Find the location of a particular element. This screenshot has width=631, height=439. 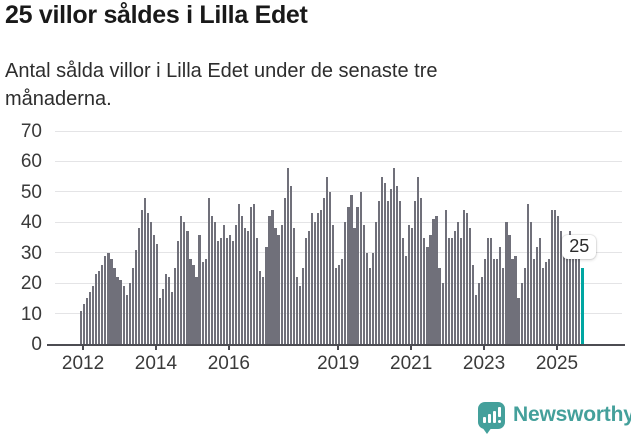

y-axis-label: 20 is located at coordinates (31, 284).